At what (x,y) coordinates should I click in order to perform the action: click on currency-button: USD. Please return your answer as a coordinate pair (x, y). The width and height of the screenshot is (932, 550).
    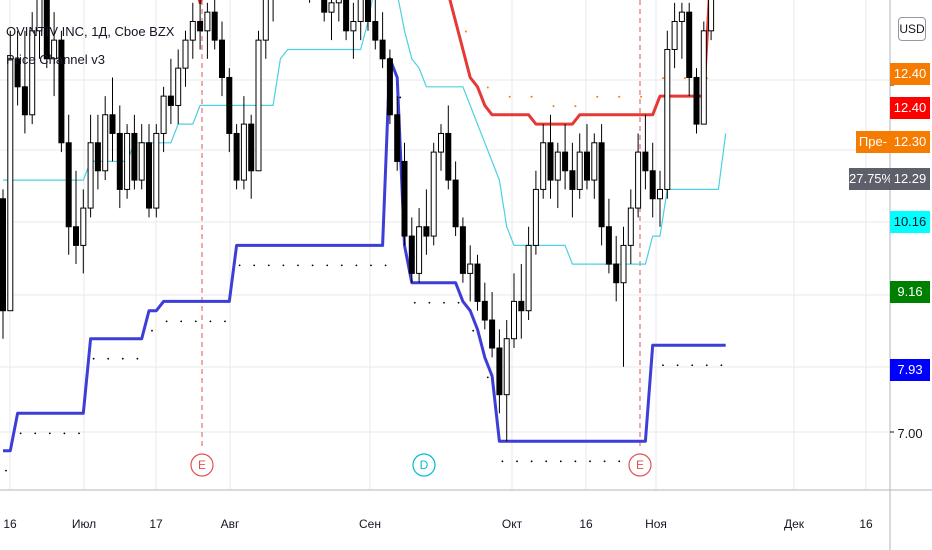
    Looking at the image, I should click on (912, 29).